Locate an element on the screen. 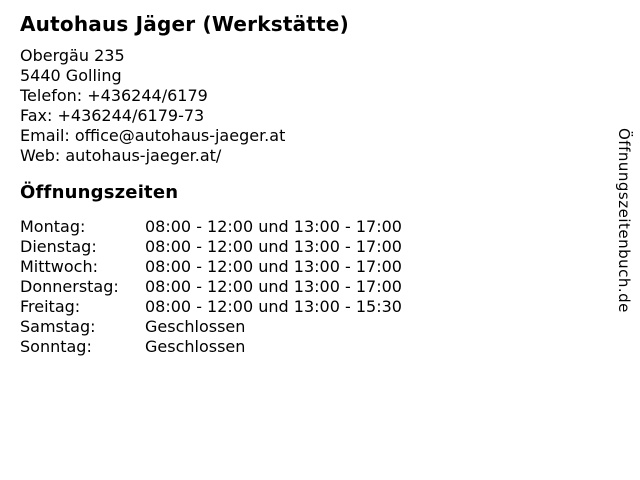 The height and width of the screenshot is (480, 640). day-label: Montag: is located at coordinates (53, 226).